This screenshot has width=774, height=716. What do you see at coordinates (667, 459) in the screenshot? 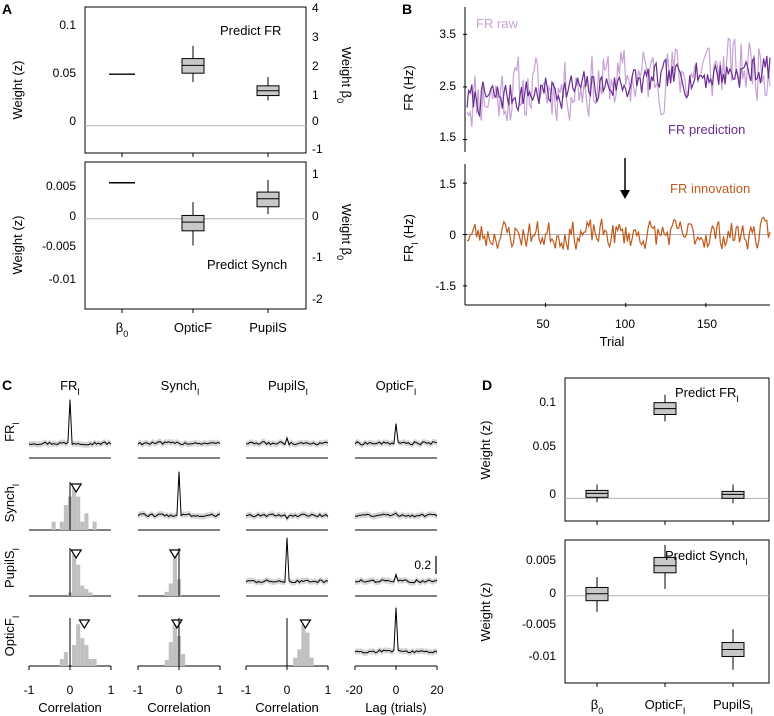
I see `panel-d-top-plot` at bounding box center [667, 459].